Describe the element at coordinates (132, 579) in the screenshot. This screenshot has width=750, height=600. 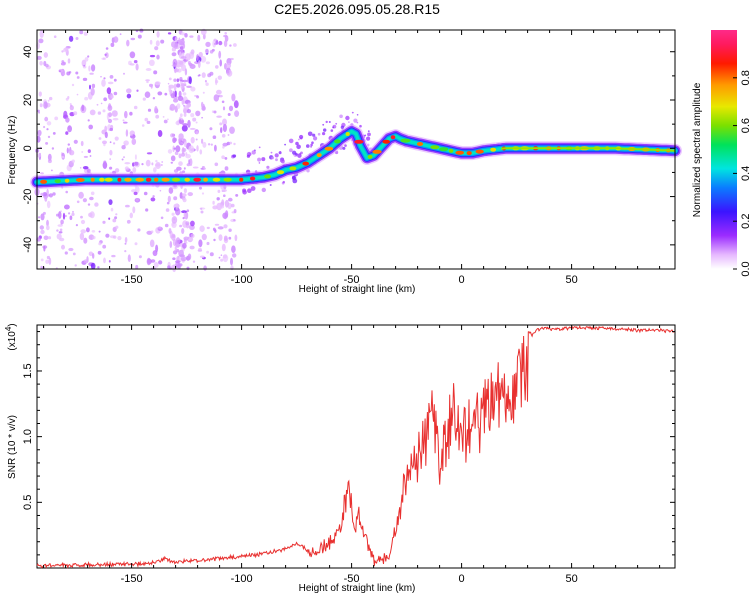
I see `x-tick-label: -150` at that location.